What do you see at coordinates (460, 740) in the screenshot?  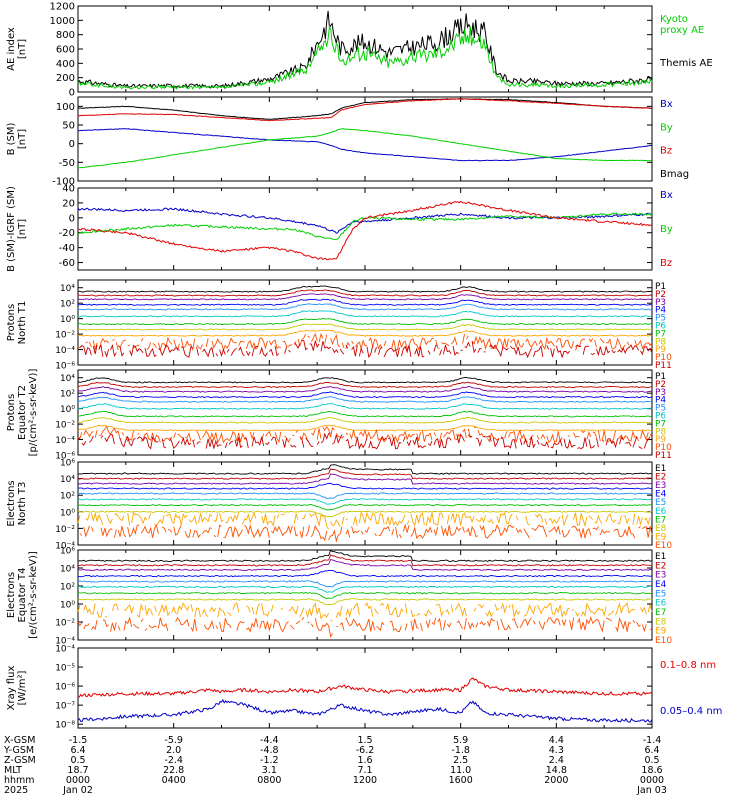 I see `xaxis-value: 5.9` at bounding box center [460, 740].